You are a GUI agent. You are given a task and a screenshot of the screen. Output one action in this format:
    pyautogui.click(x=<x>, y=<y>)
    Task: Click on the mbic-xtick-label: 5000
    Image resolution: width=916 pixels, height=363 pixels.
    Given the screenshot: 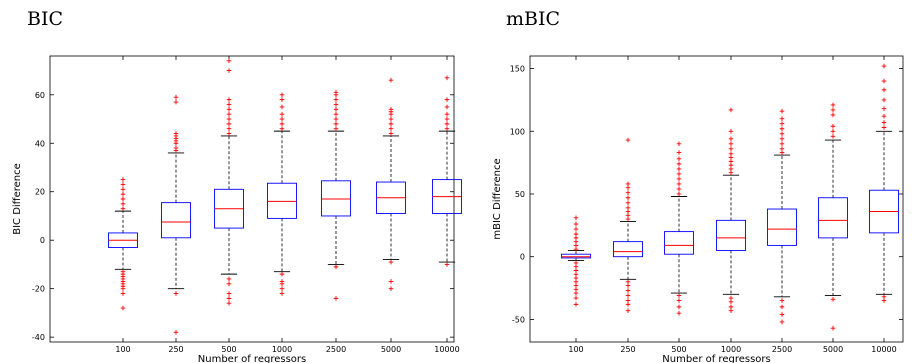 What is the action you would take?
    pyautogui.click(x=833, y=349)
    